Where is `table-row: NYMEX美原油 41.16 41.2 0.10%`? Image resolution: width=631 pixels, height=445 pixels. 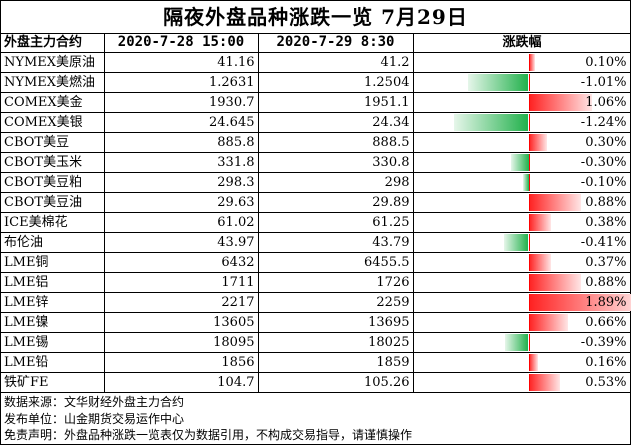
table-row: NYMEX美原油 41.16 41.2 0.10% is located at coordinates (316, 62).